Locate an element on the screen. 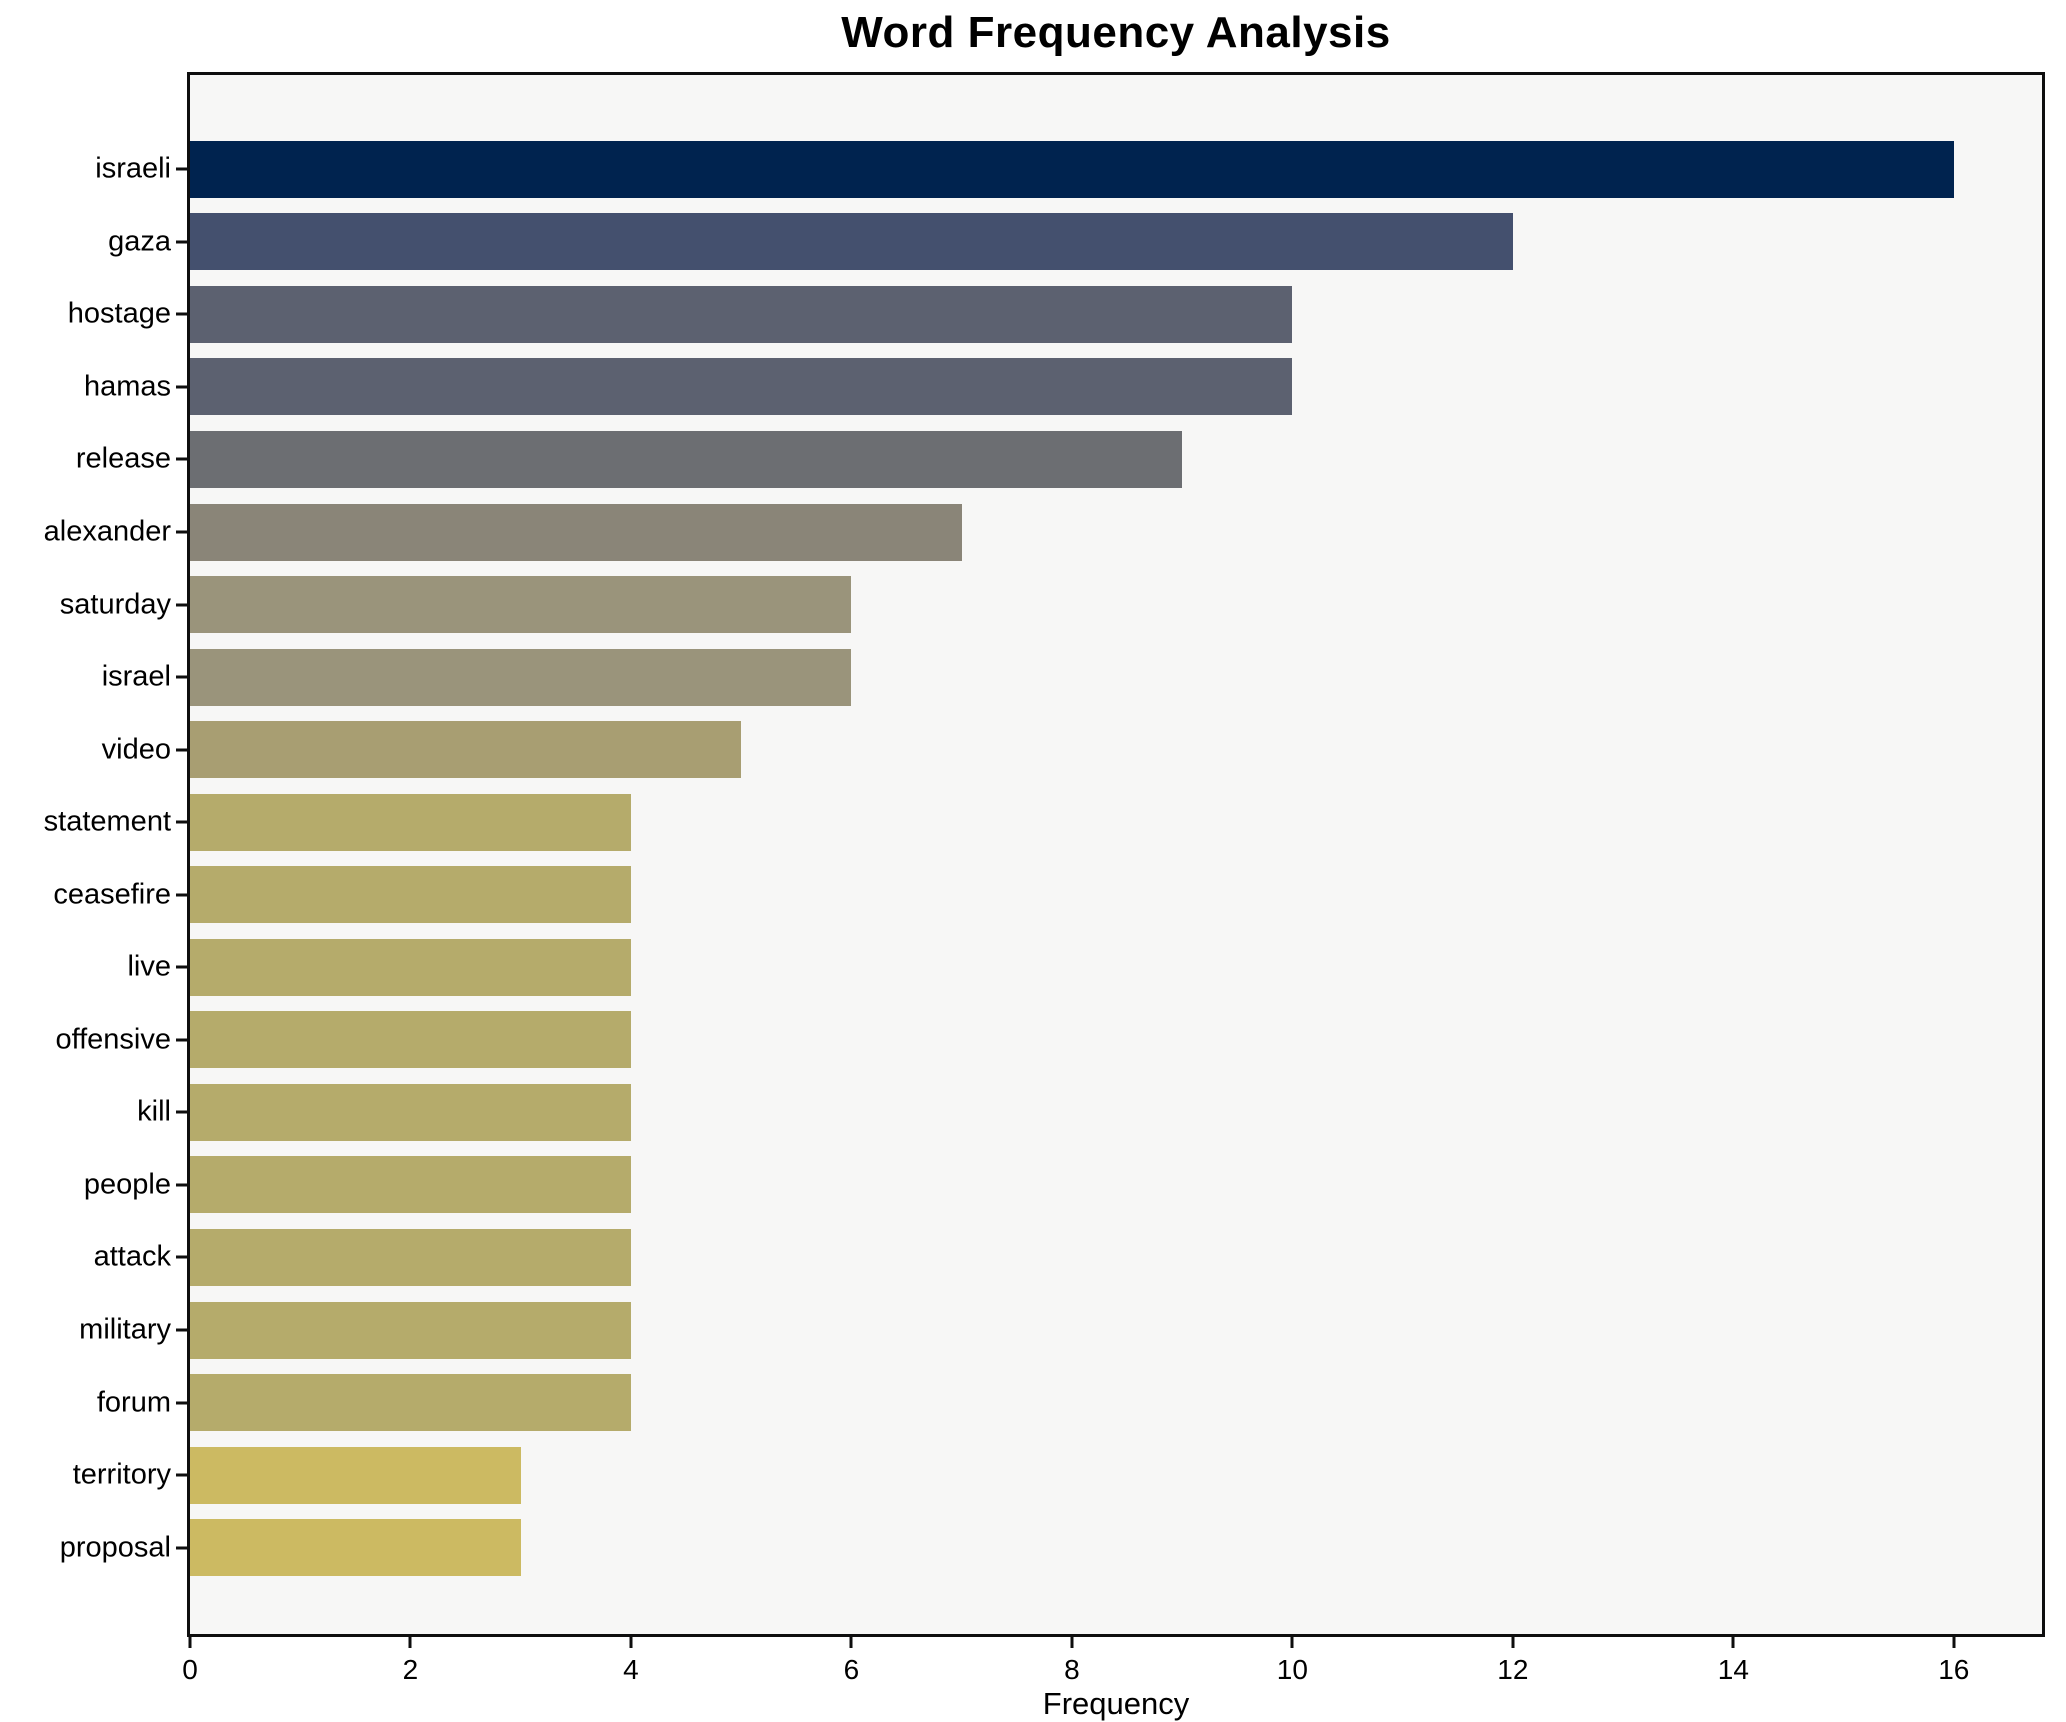  bar-row-hamas: hamas is located at coordinates (1063, 387).